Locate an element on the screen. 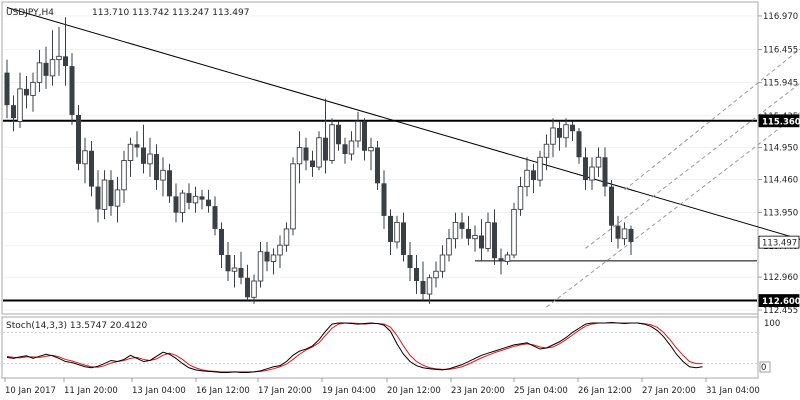  x-tick-label: 25 Jan 04:00 is located at coordinates (541, 391).